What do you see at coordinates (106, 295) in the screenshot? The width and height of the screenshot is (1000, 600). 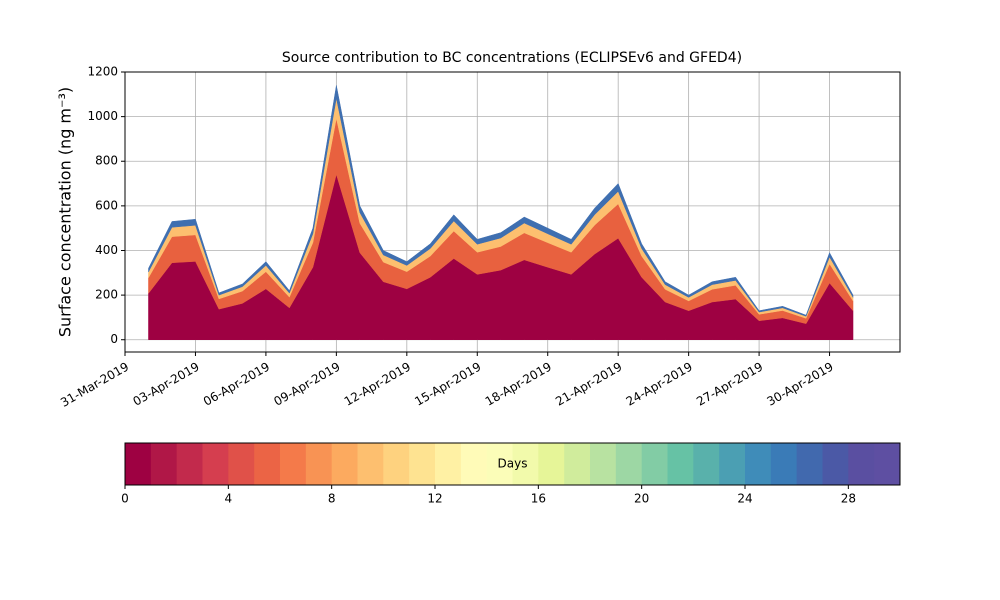 I see `y-tick-label: 200` at bounding box center [106, 295].